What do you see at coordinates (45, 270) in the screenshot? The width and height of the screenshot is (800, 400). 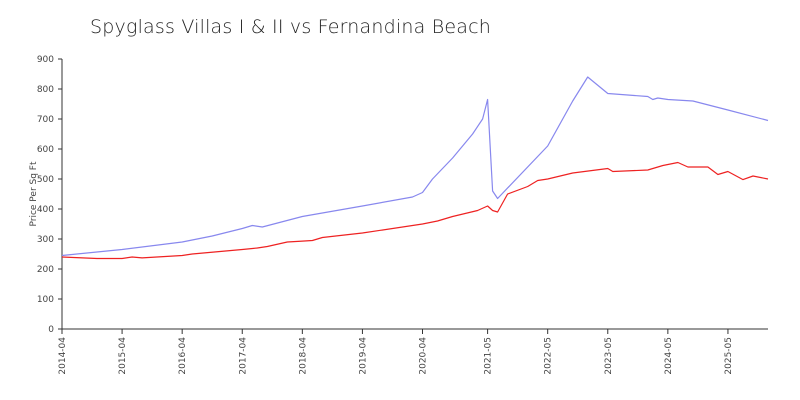 I see `y-tick-label: 200` at bounding box center [45, 270].